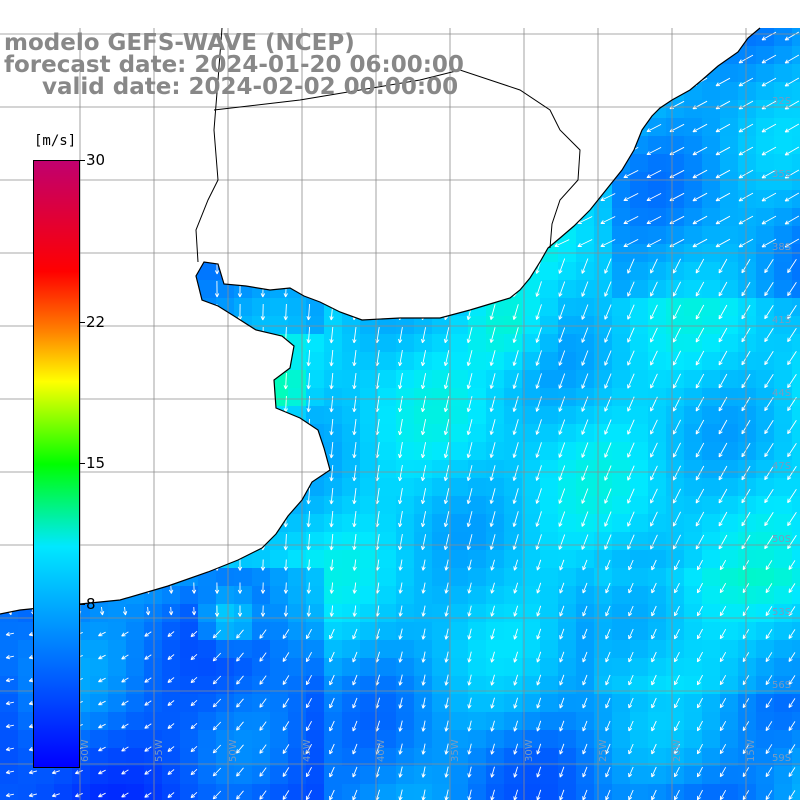 The height and width of the screenshot is (800, 800). Describe the element at coordinates (751, 750) in the screenshot. I see `longitude-label: 15W` at that location.